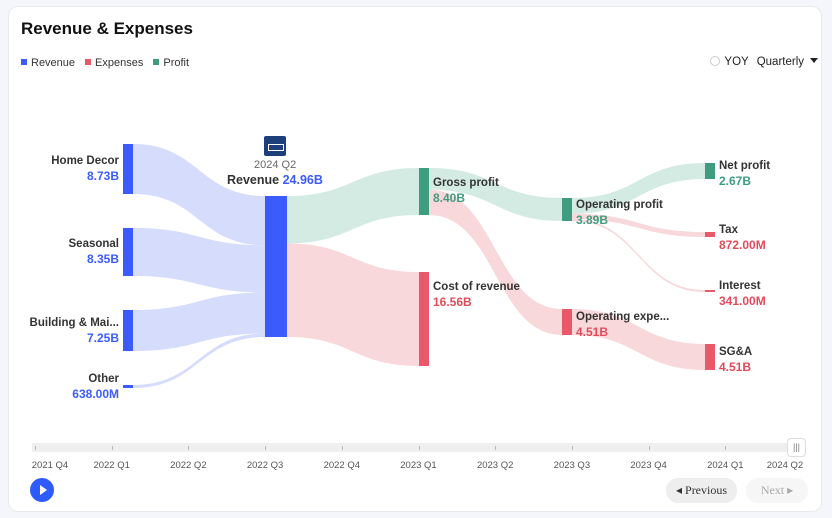  What do you see at coordinates (114, 63) in the screenshot?
I see `legend-expenses: Expenses` at bounding box center [114, 63].